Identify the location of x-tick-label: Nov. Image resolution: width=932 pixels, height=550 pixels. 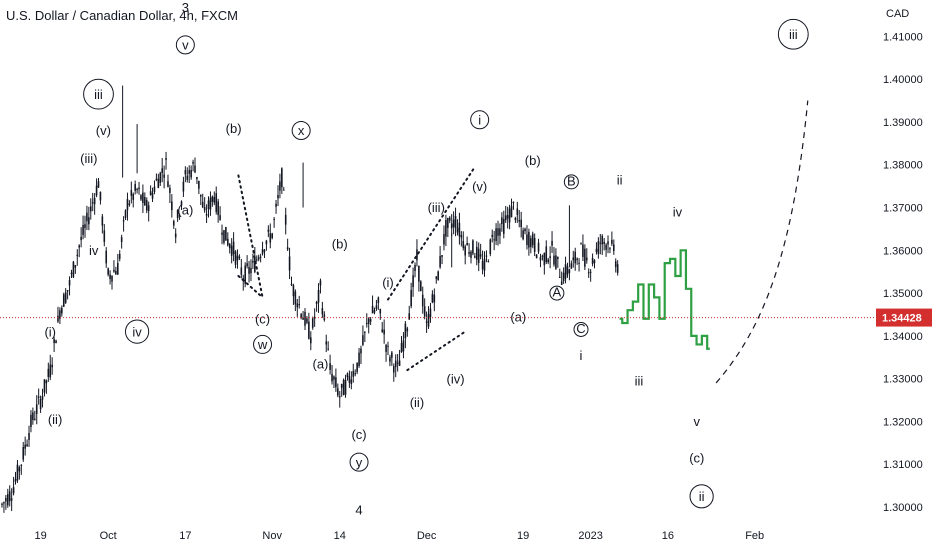
(272, 536).